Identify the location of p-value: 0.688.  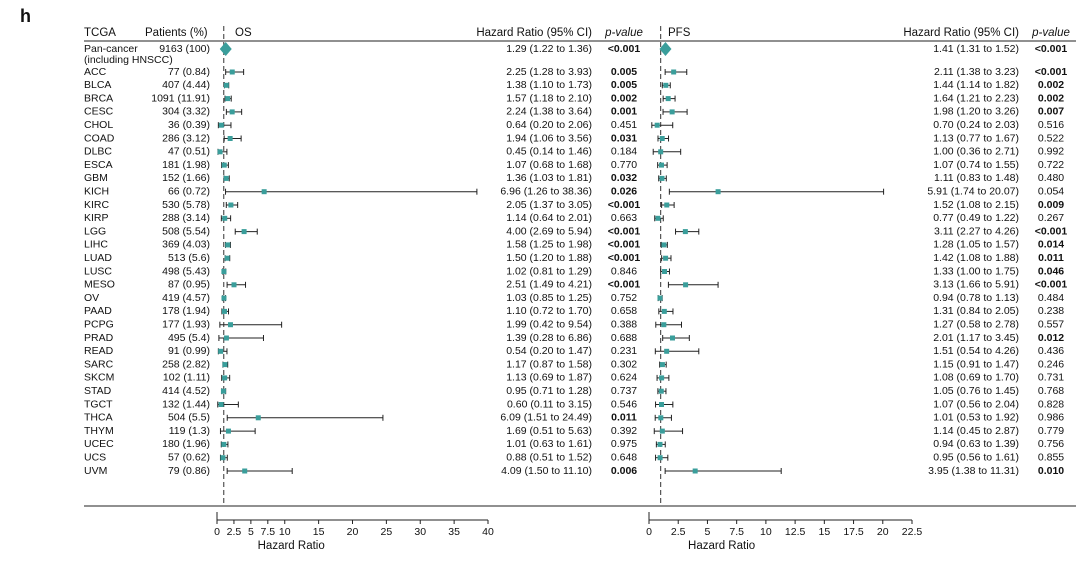
(624, 338).